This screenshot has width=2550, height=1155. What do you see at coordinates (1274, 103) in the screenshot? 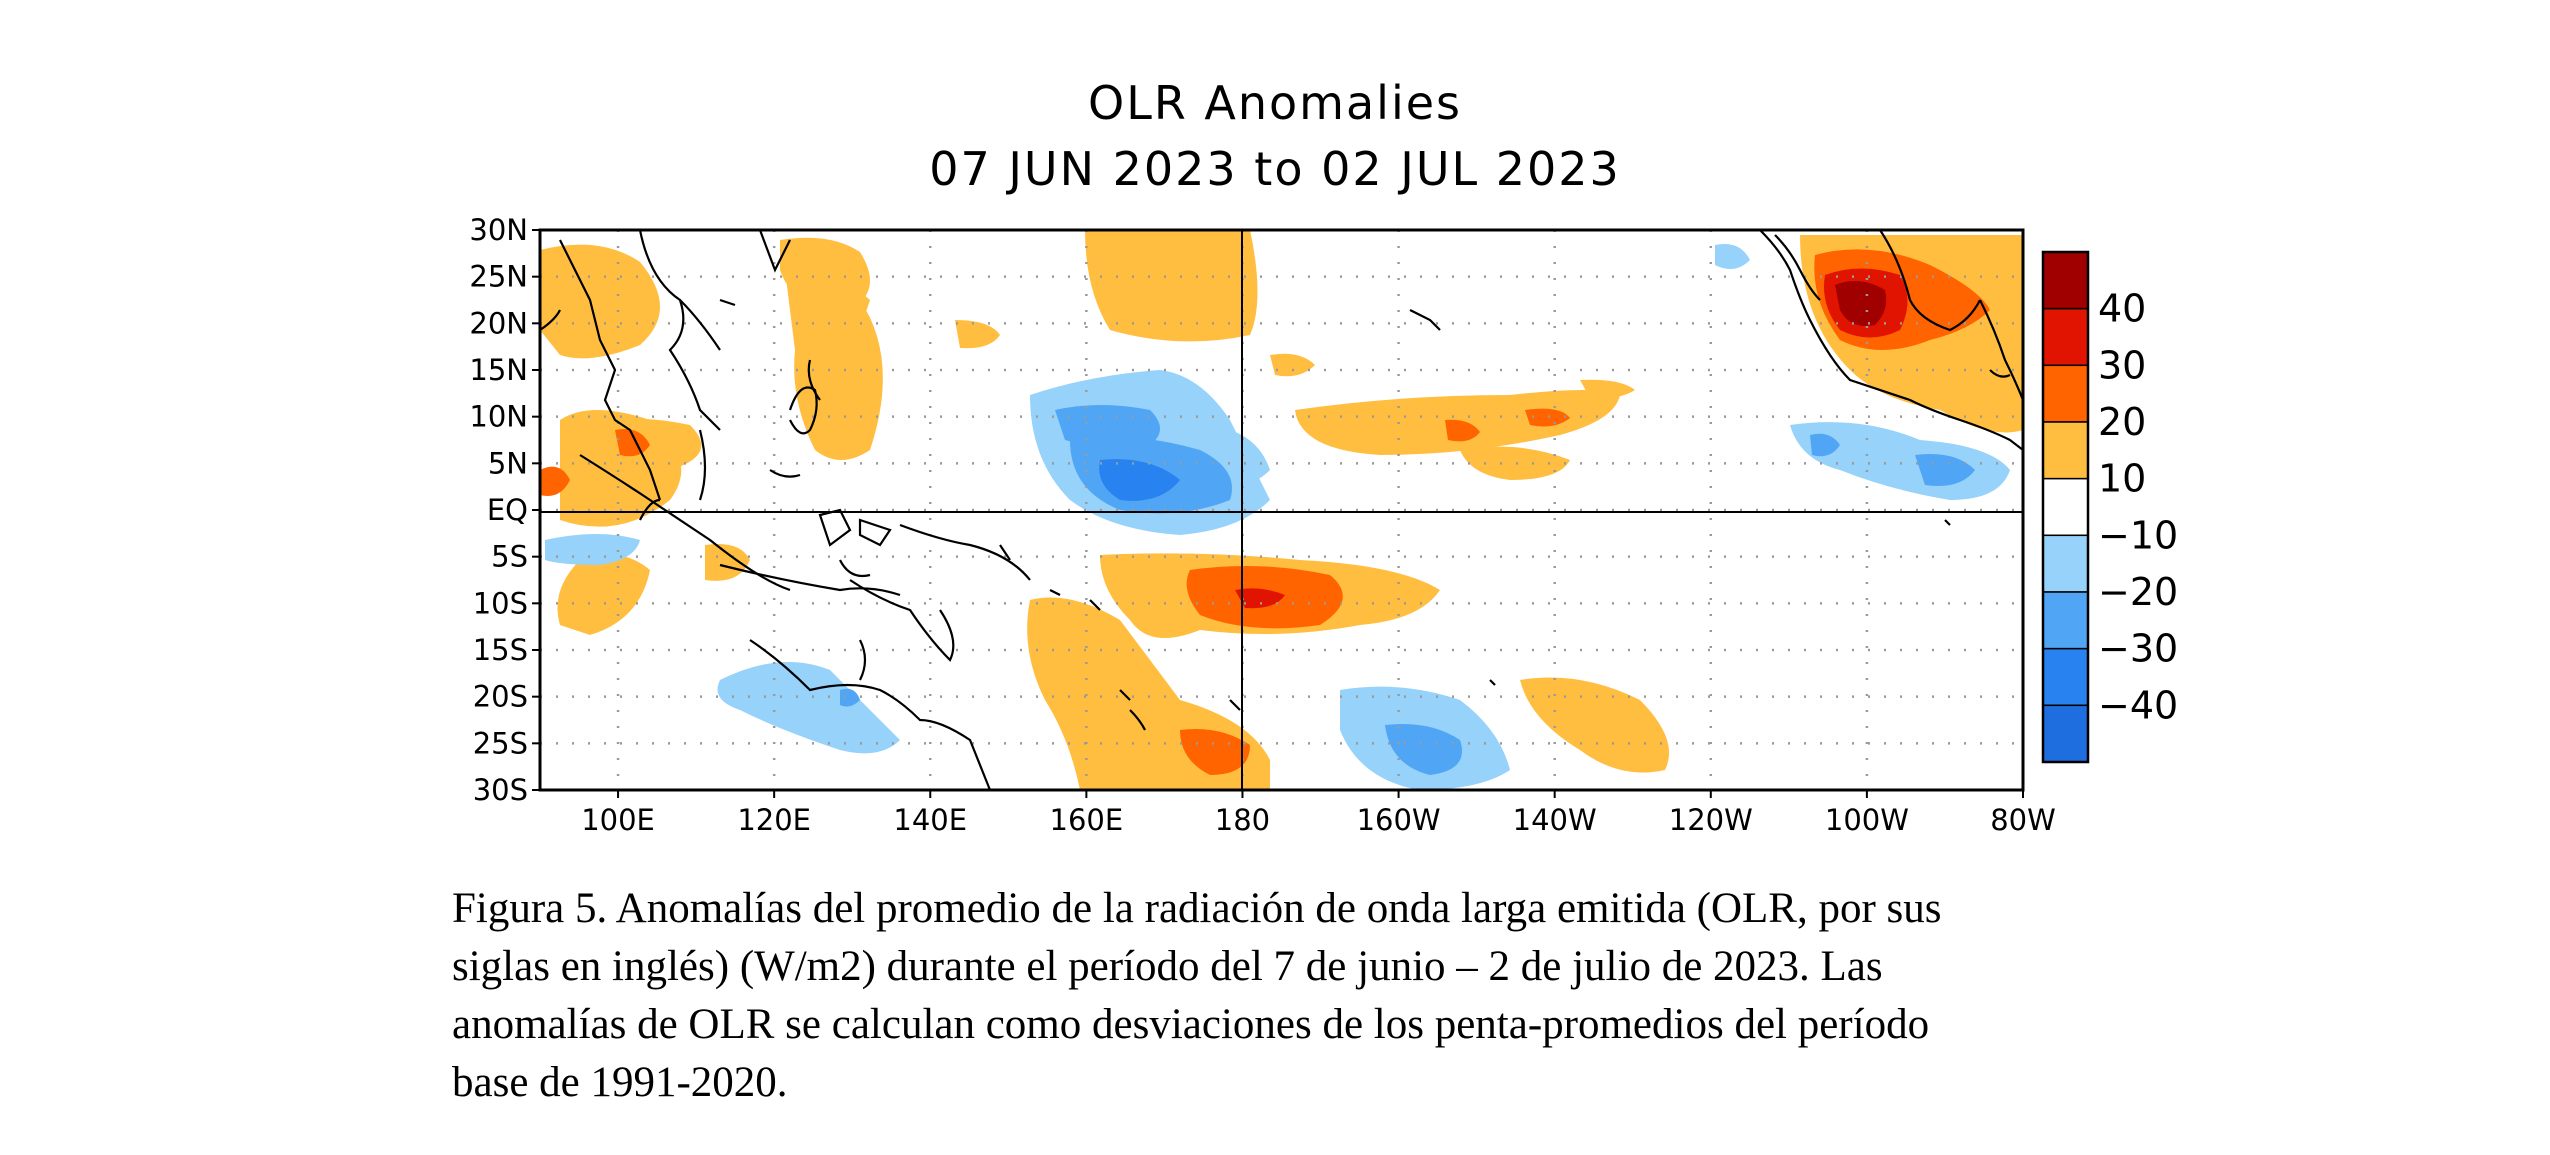
I see `map-title: OLR Anomalies` at bounding box center [1274, 103].